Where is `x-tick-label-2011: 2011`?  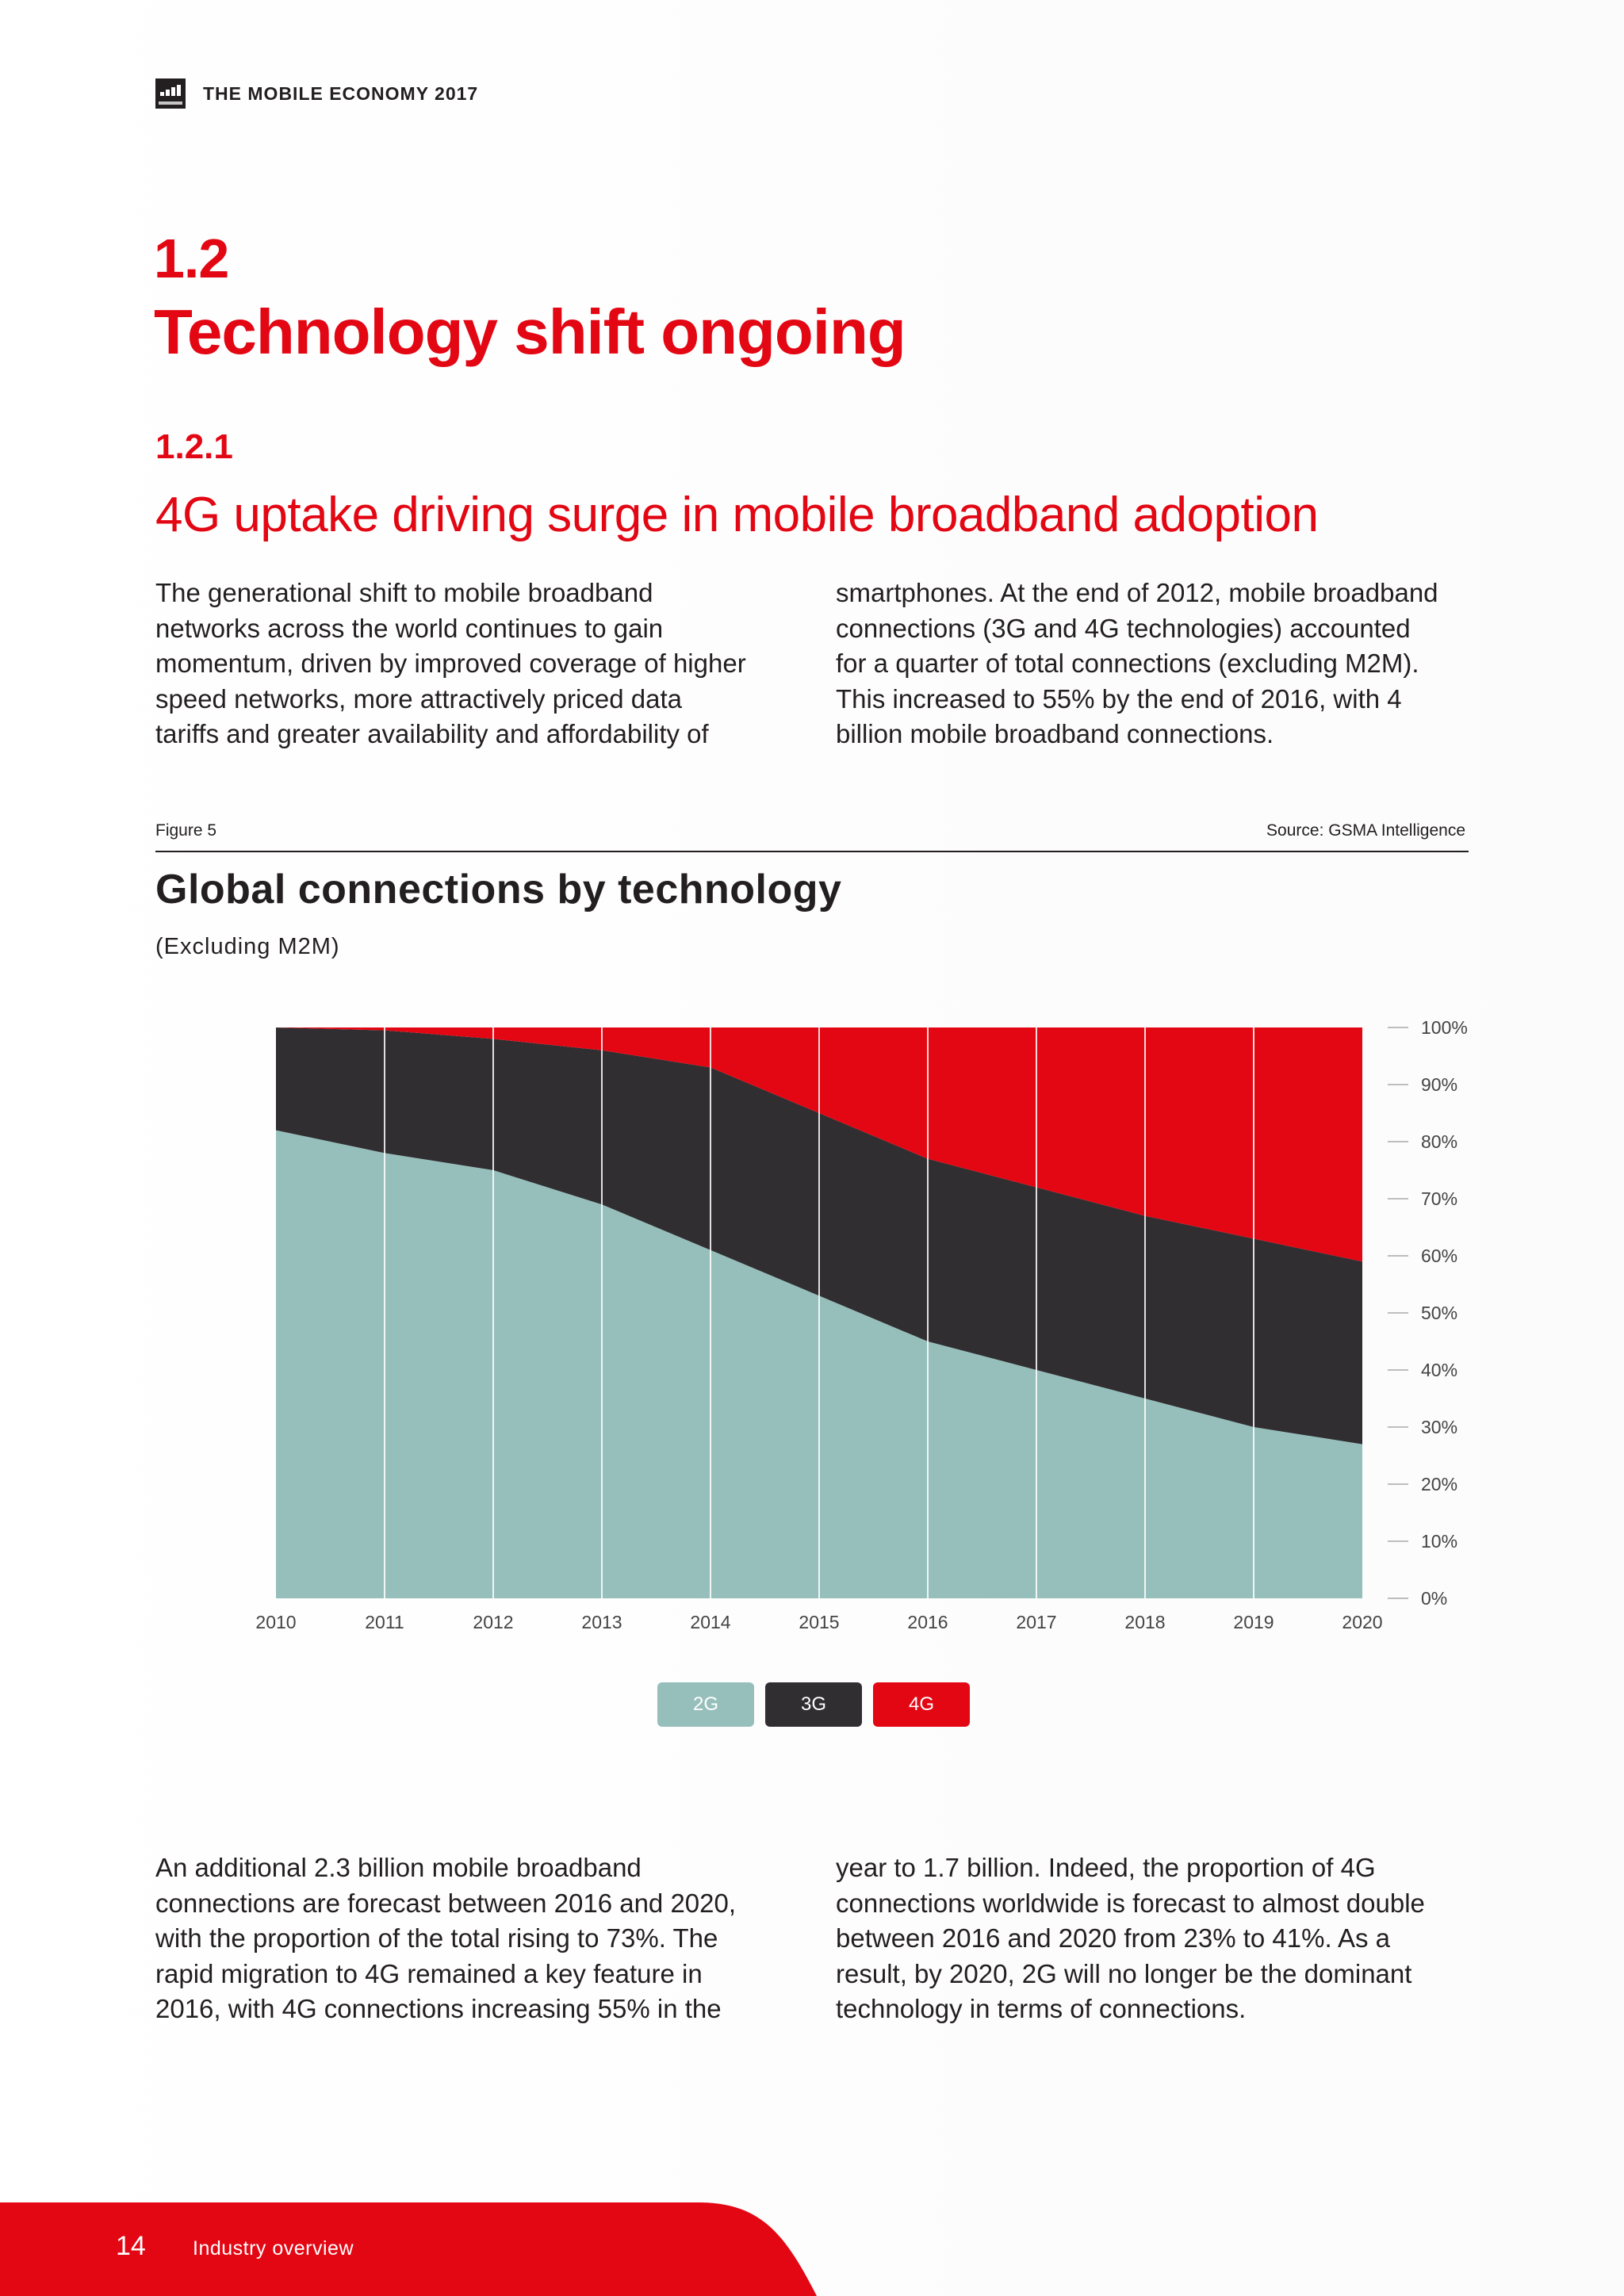 x-tick-label-2011: 2011 is located at coordinates (384, 1622).